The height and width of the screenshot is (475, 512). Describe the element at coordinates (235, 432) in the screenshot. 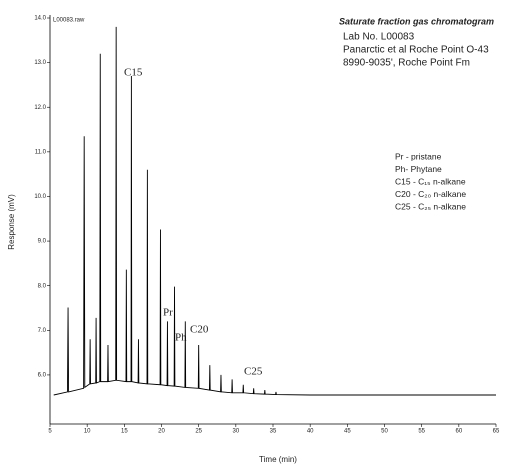

I see `x-tick-label: 30` at that location.